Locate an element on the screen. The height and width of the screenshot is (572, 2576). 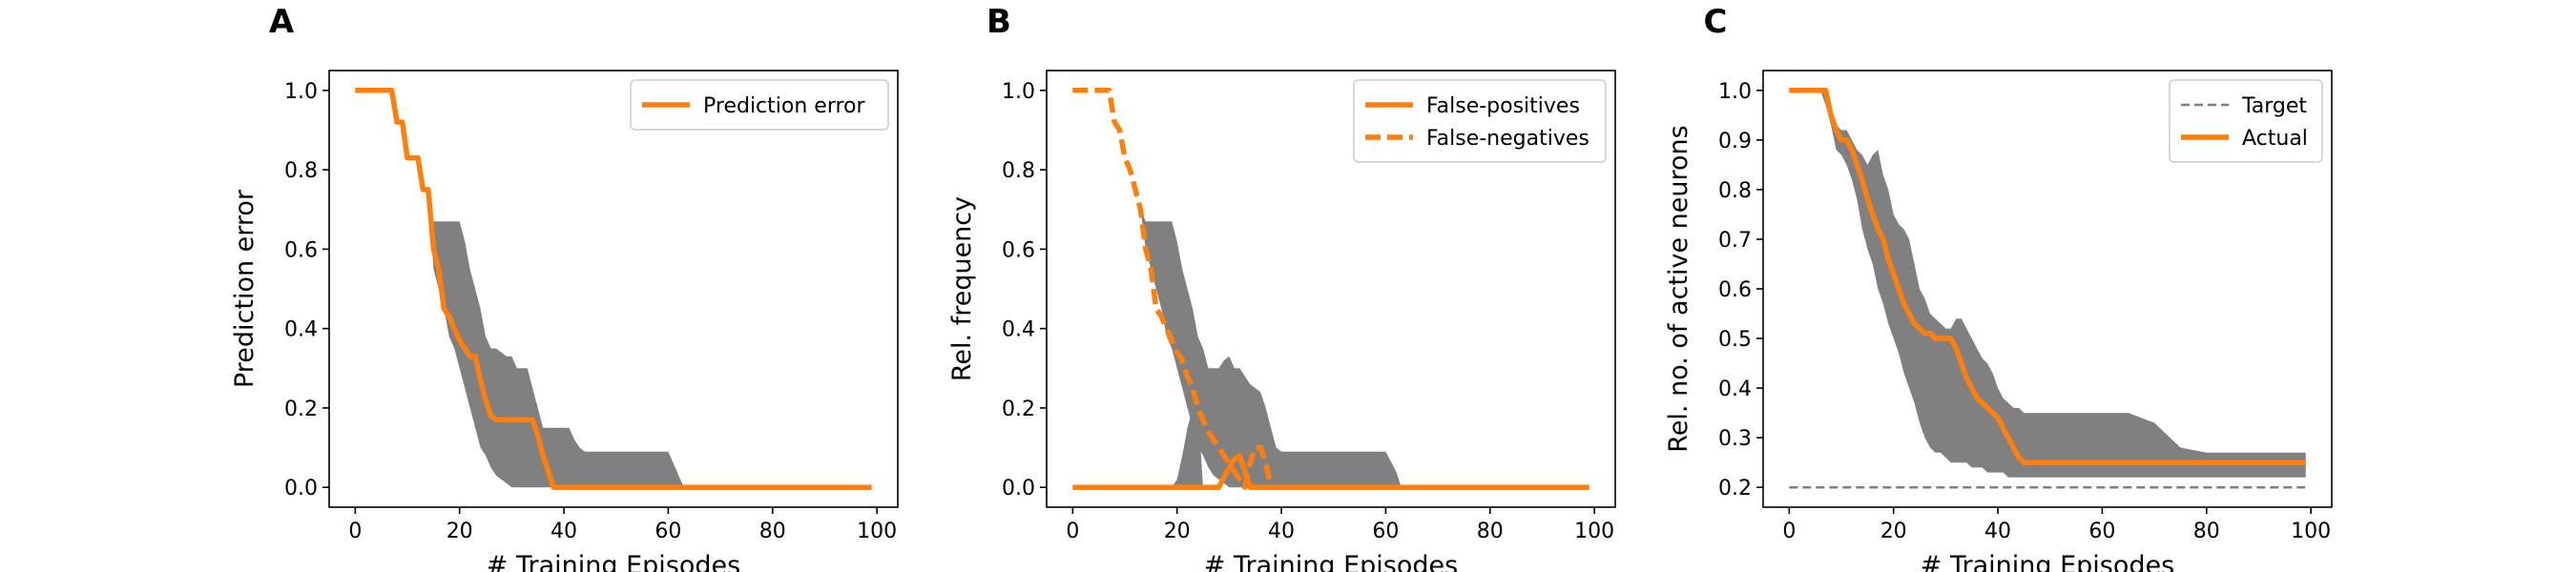
y-axis-label: Rel. frequency is located at coordinates (962, 288).